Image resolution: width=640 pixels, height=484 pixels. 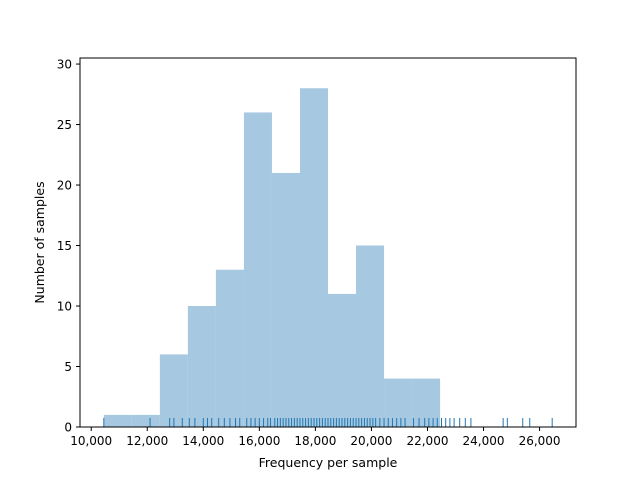 What do you see at coordinates (64, 125) in the screenshot?
I see `y-tick-label: 25` at bounding box center [64, 125].